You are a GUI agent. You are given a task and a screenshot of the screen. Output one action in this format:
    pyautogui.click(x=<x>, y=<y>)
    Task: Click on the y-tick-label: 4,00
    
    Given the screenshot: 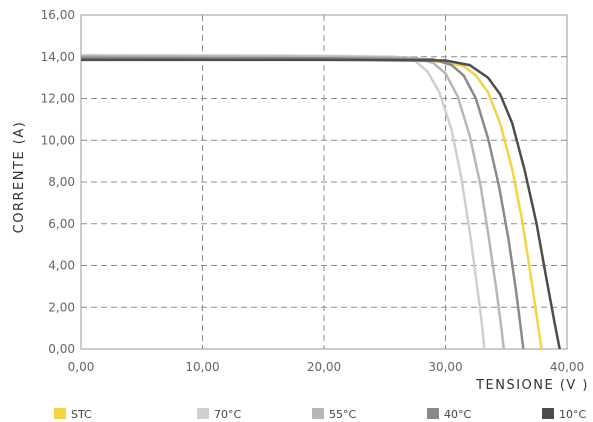 What is the action you would take?
    pyautogui.click(x=61, y=266)
    